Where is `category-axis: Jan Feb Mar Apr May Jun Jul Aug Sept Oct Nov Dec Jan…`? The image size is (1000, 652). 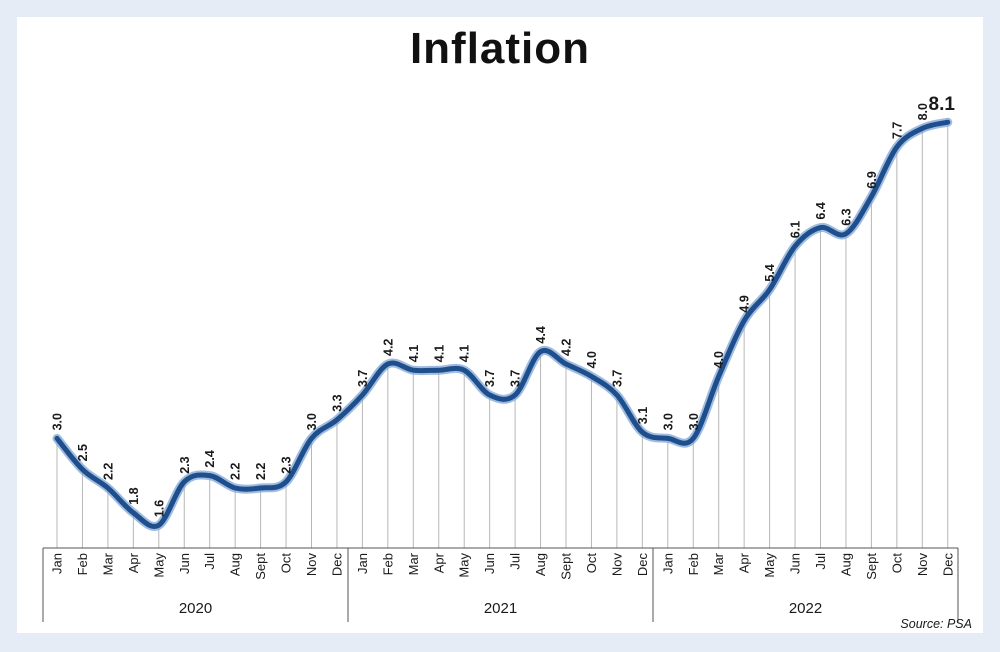
category-axis: Jan Feb Mar Apr May Jun Jul Aug Sept Oct Nov Dec Jan… is located at coordinates (500, 584).